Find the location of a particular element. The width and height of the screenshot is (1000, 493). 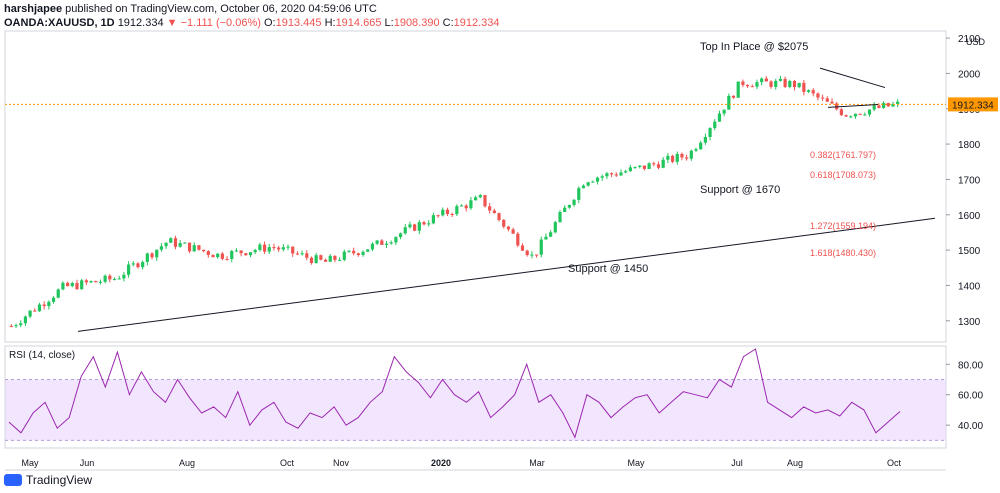

symbol-label: OANDA:XAUUSD, 1D is located at coordinates (59, 23).